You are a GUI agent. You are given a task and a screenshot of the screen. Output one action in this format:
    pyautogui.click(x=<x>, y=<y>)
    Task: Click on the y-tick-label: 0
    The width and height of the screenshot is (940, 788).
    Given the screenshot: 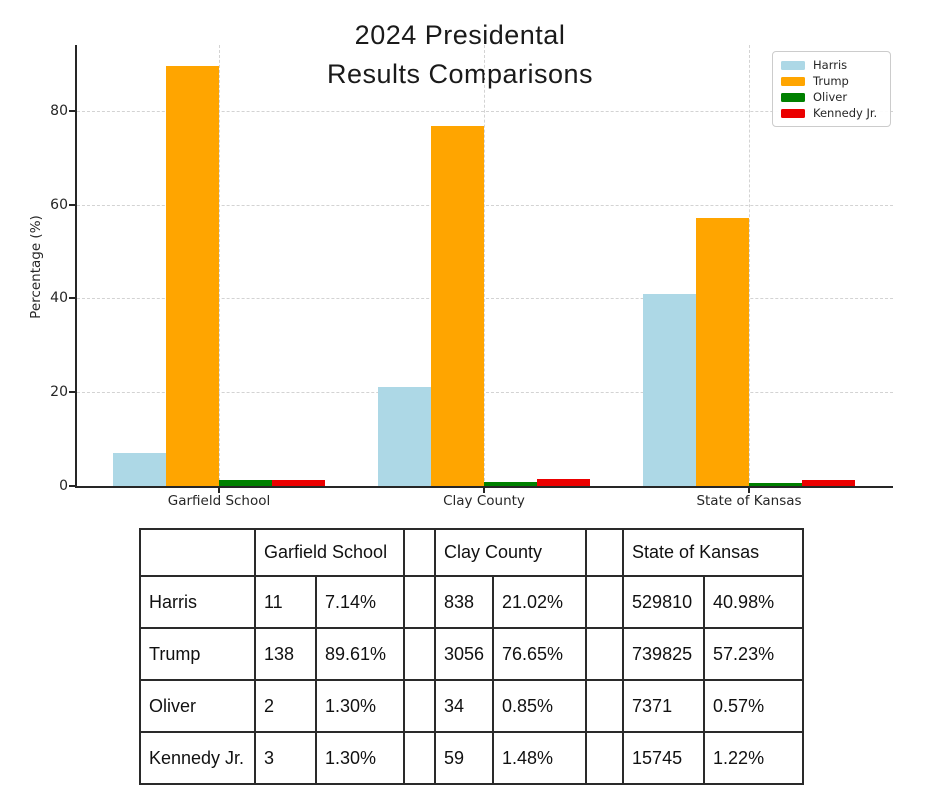 What is the action you would take?
    pyautogui.click(x=63, y=486)
    